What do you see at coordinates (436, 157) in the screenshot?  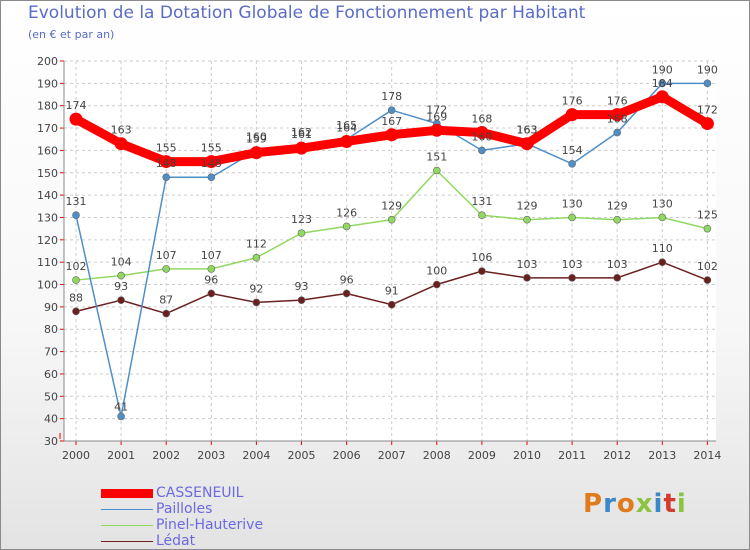 I see `data-label: 151` at bounding box center [436, 157].